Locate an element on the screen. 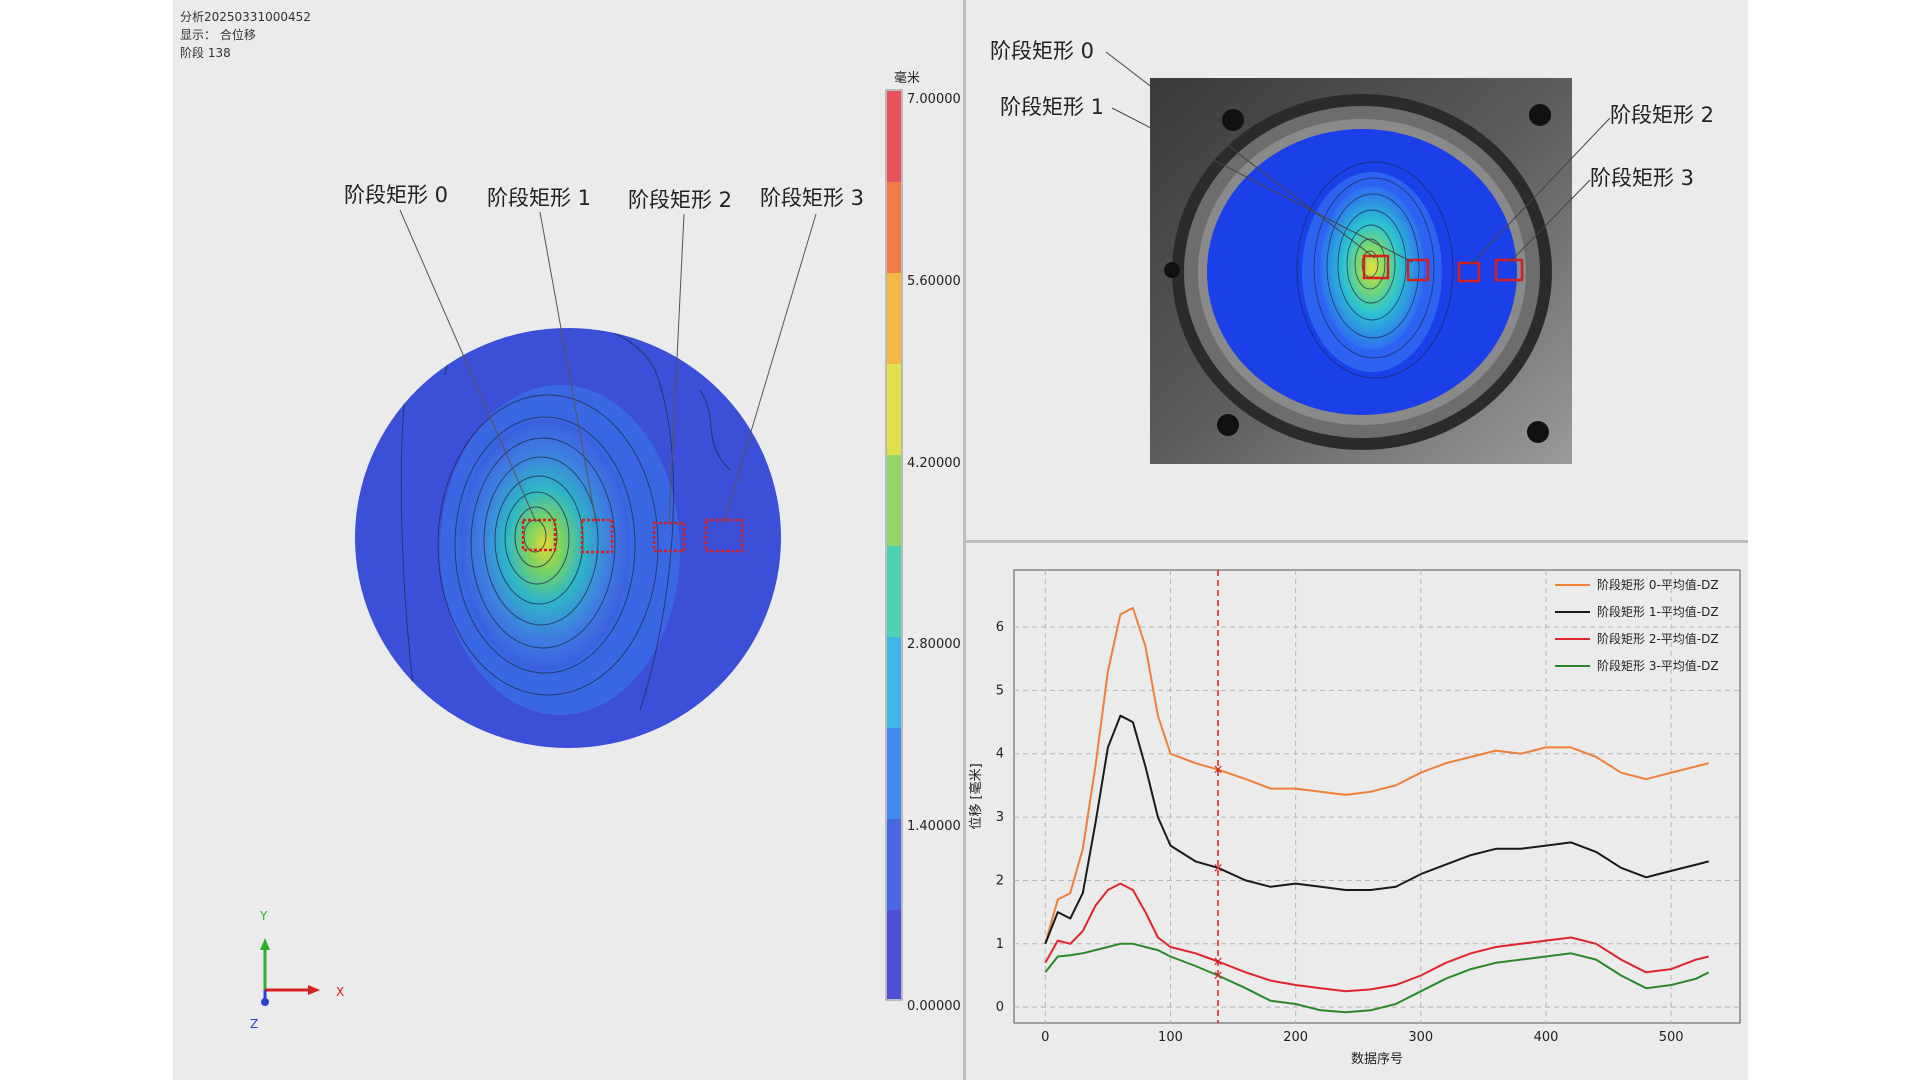 This screenshot has width=1920, height=1080. y-tick-label-6: 6 is located at coordinates (1000, 627).